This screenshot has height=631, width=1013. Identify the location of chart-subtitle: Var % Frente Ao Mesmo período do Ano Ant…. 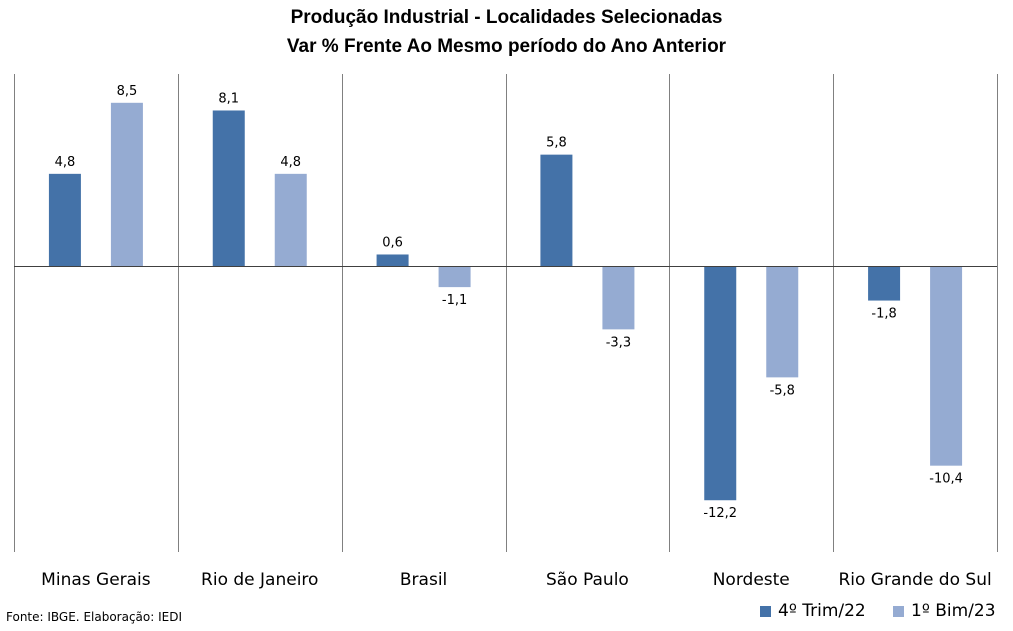
(506, 46).